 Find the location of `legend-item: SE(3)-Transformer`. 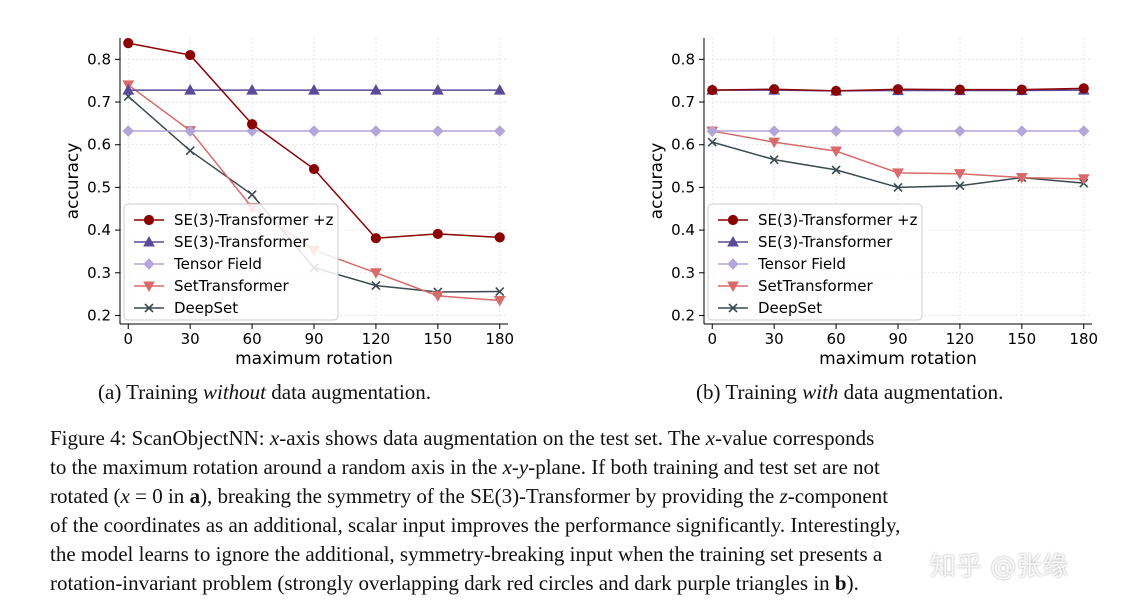

legend-item: SE(3)-Transformer is located at coordinates (805, 242).